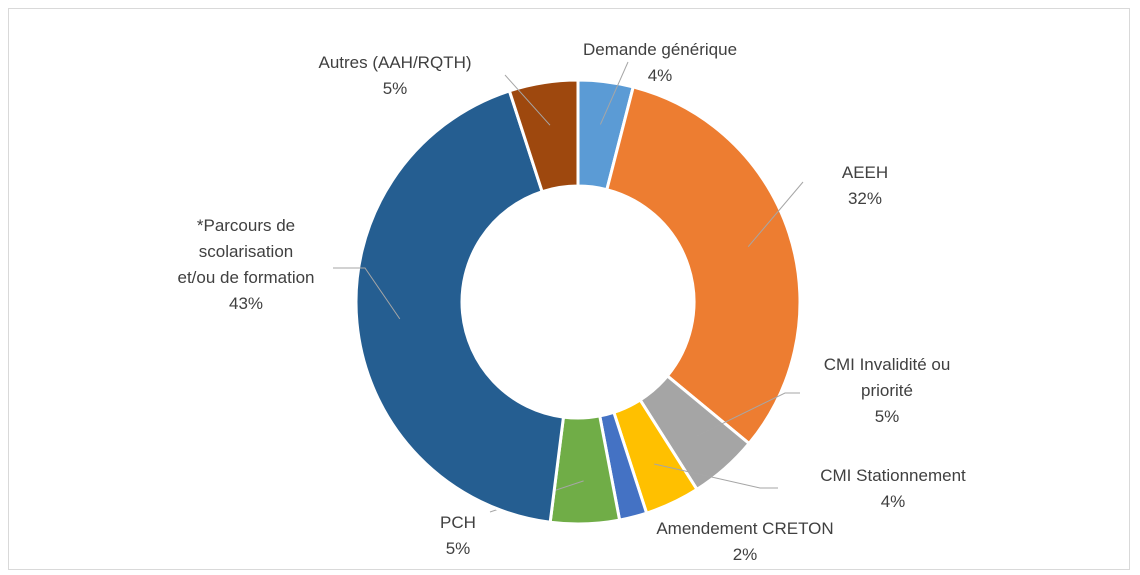  I want to click on slice-label: AEEH 32%, so click(865, 186).